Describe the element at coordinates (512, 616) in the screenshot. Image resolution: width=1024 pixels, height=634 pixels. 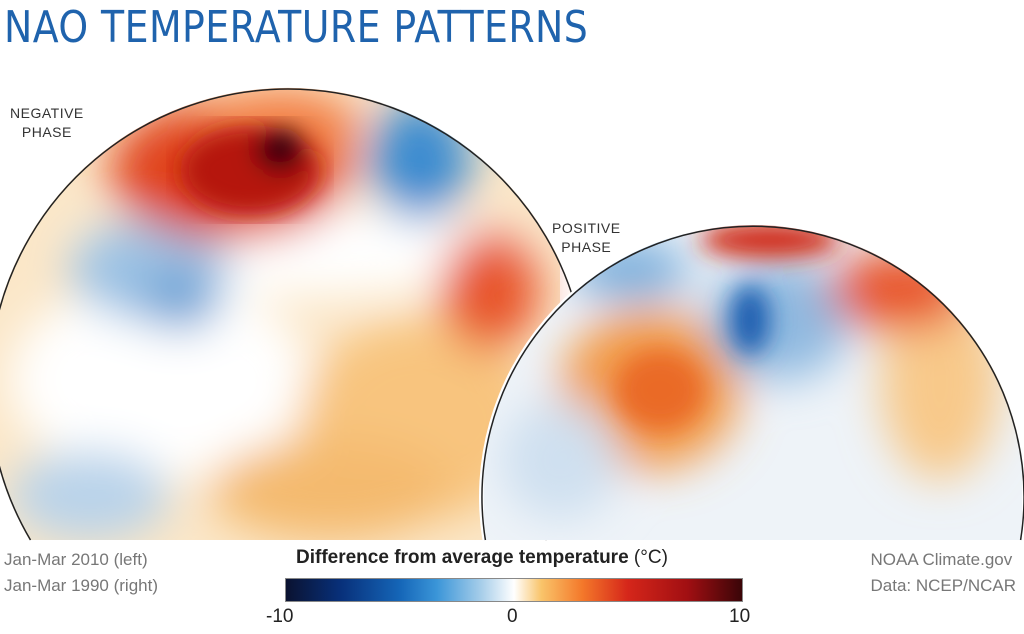
I see `tick-mid: 0` at that location.